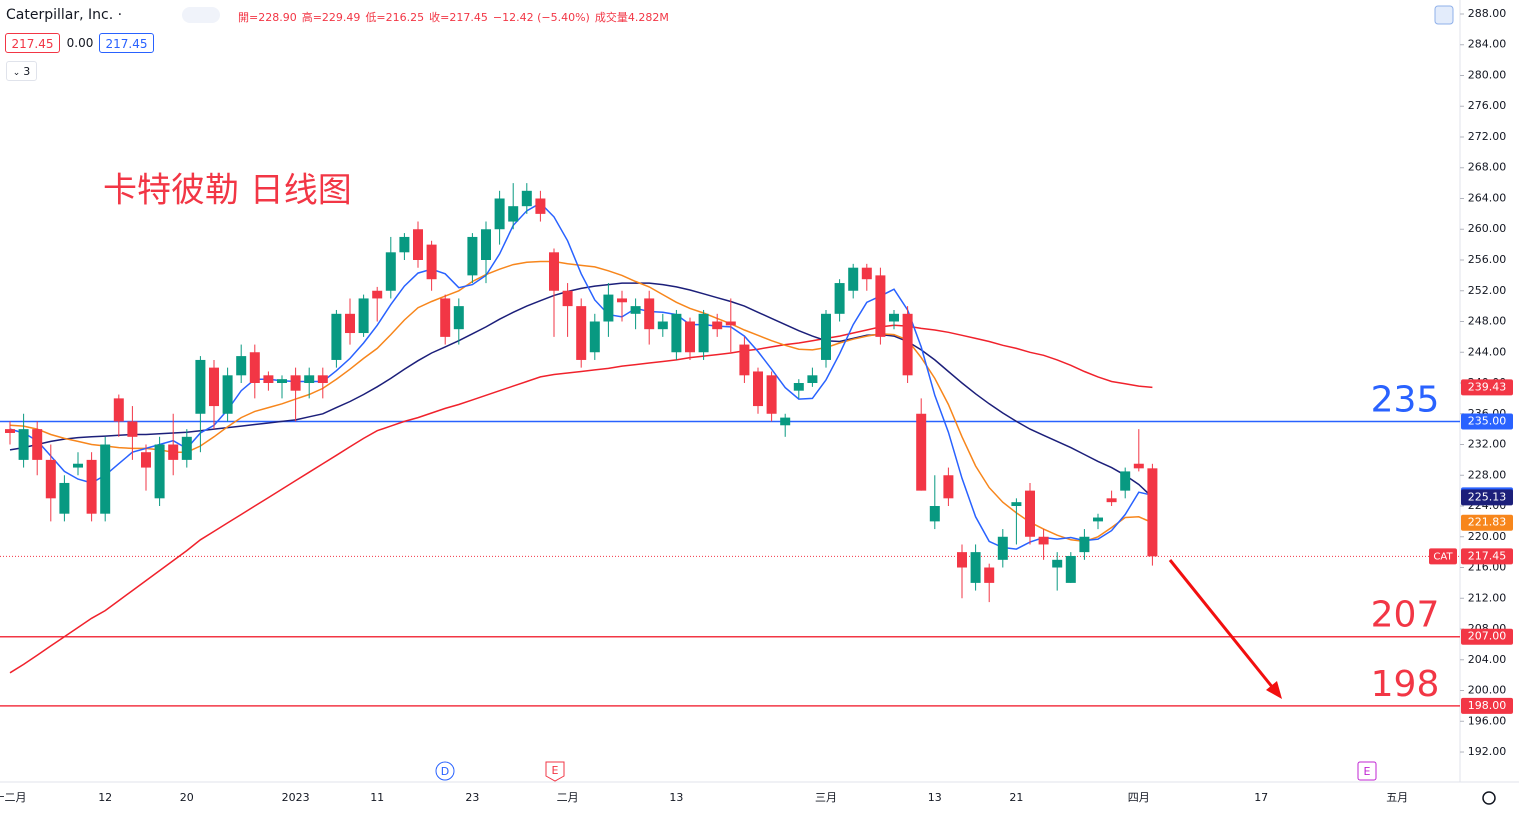 This screenshot has height=813, width=1519. Describe the element at coordinates (187, 797) in the screenshot. I see `x-tick-label: 20` at that location.